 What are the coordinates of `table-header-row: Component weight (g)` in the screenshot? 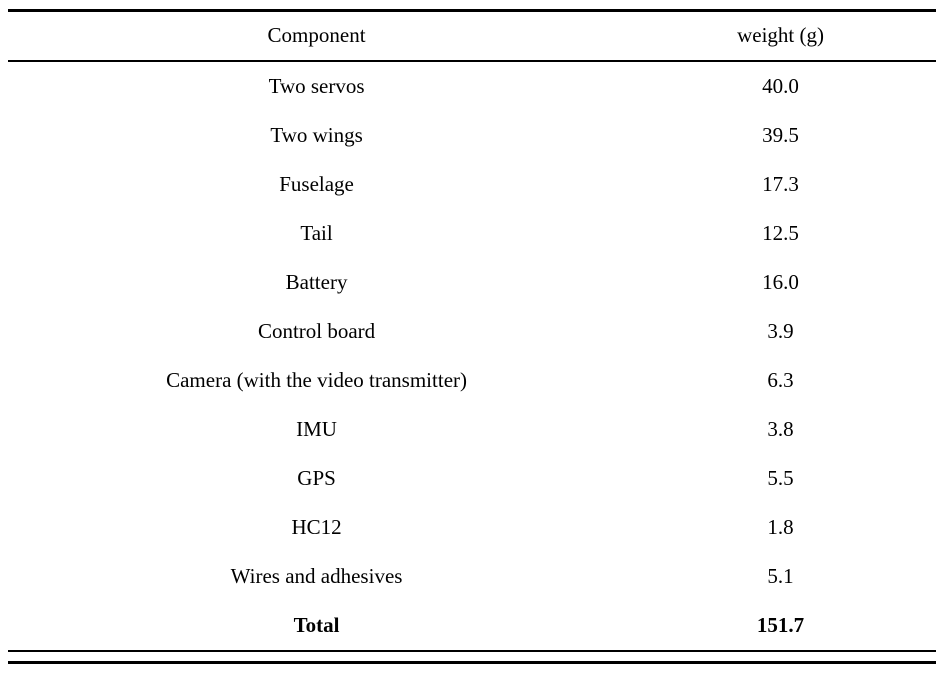 It's located at (472, 36).